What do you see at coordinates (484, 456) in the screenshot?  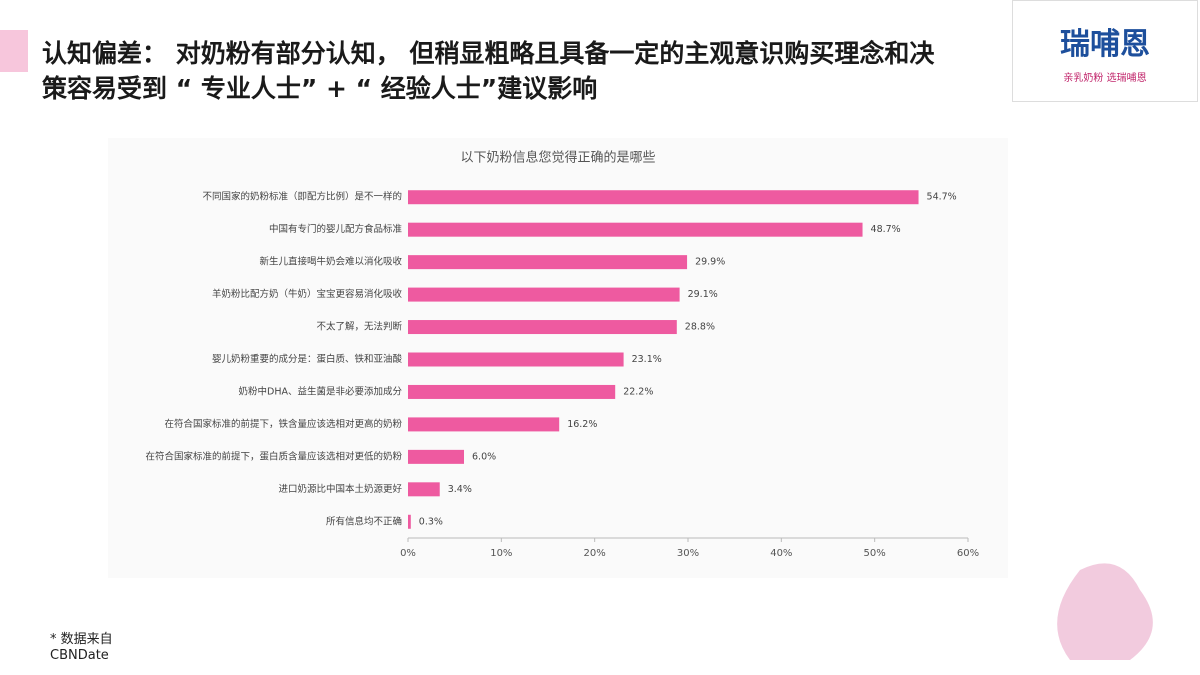 I see `value-label: 6.0%` at bounding box center [484, 456].